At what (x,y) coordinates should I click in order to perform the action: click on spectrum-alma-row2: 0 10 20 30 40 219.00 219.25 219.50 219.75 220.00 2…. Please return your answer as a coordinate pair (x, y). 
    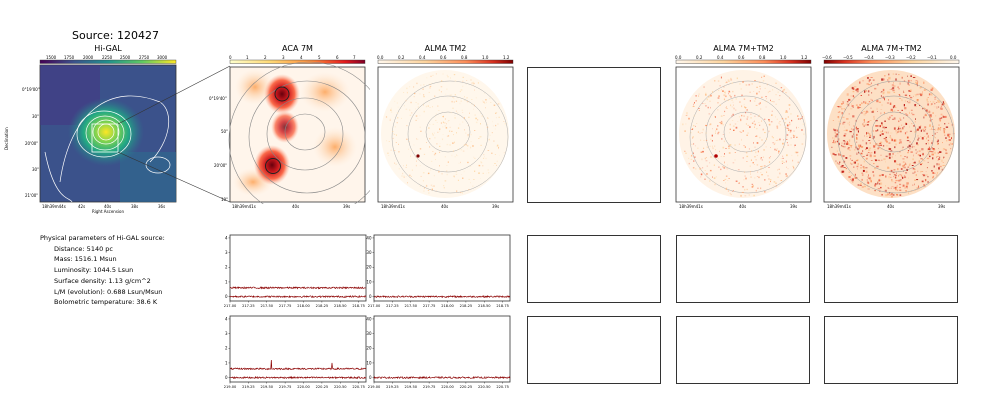
    Looking at the image, I should click on (438, 352).